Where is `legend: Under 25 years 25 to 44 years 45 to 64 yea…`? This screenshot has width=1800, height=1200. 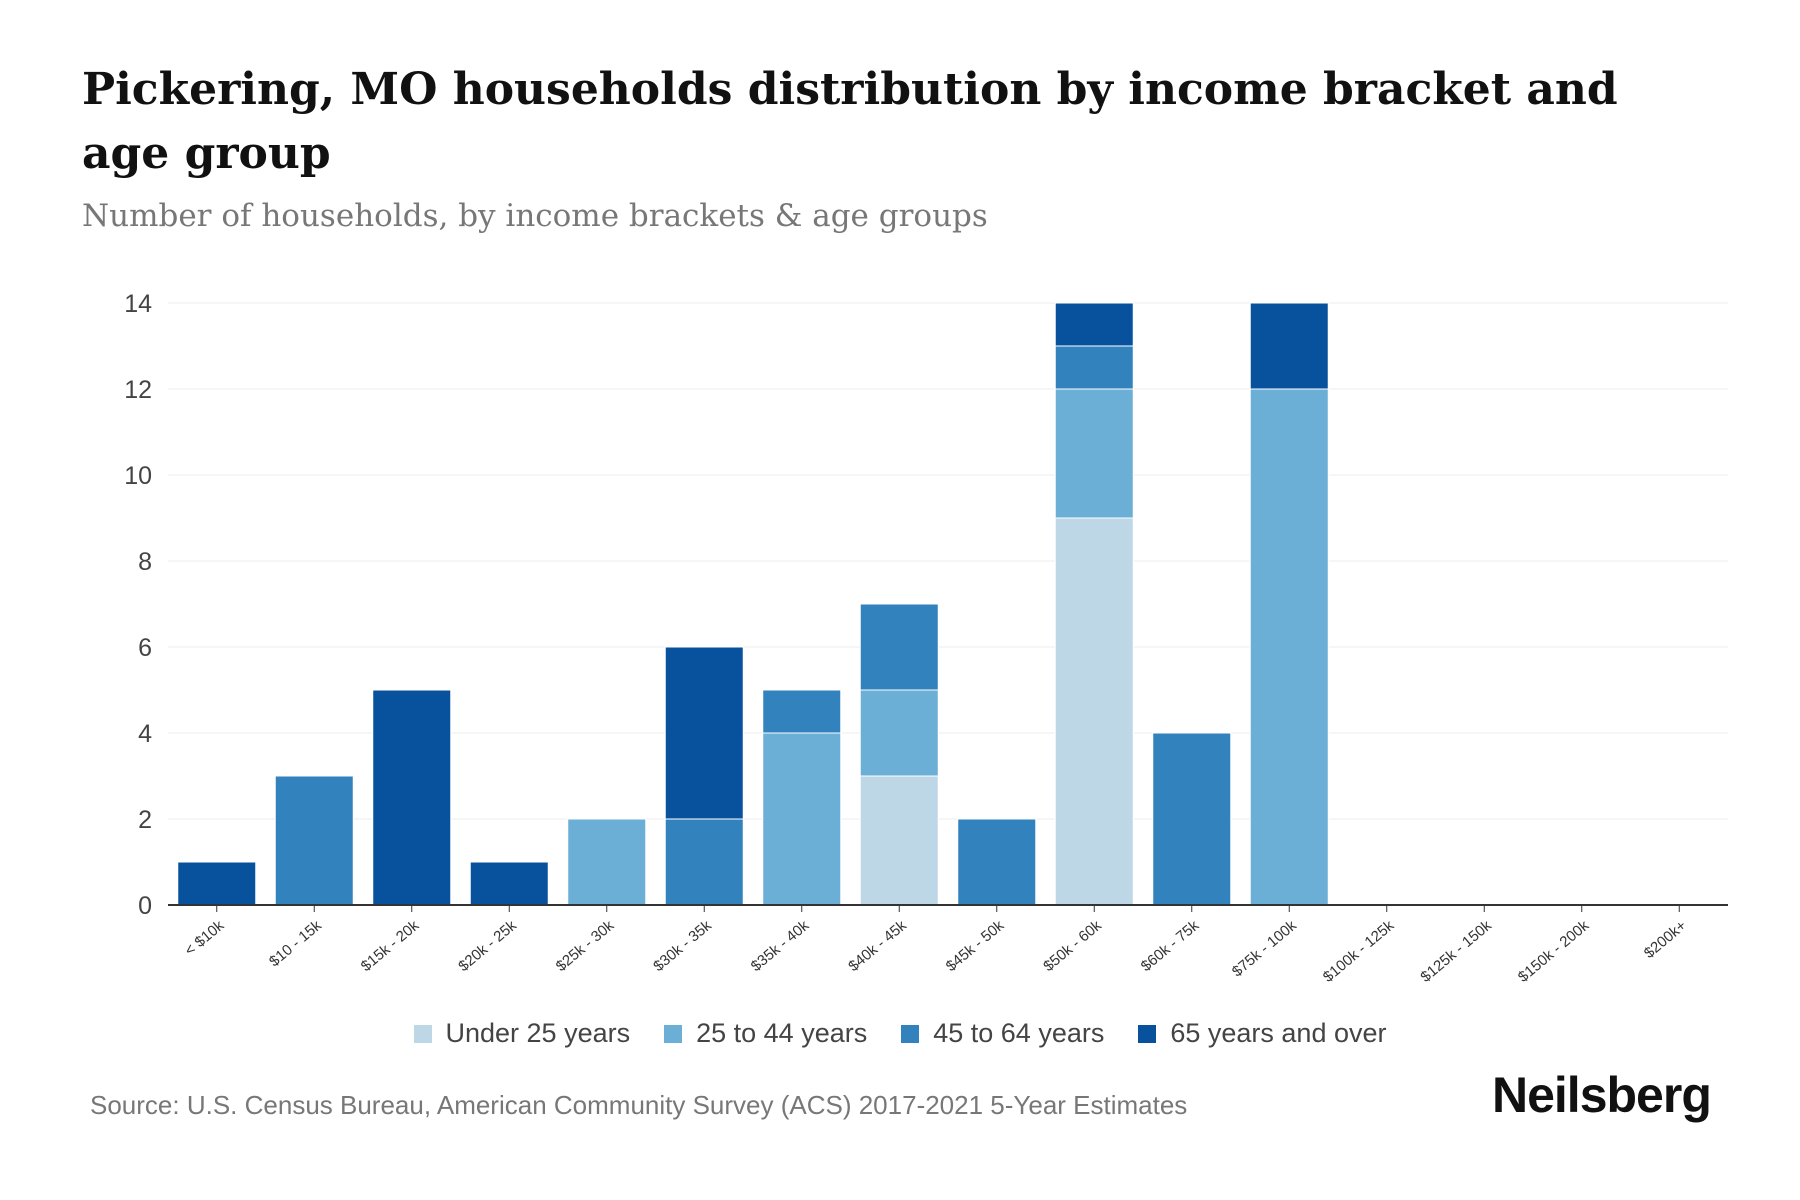 legend: Under 25 years 25 to 44 years 45 to 64 yea… is located at coordinates (900, 1033).